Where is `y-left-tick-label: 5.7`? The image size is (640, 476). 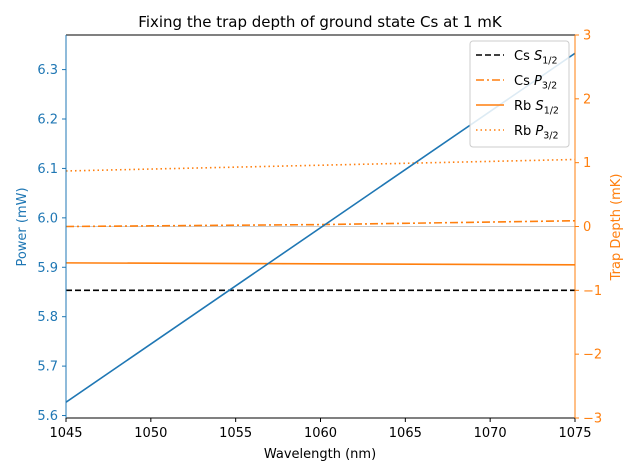
y-left-tick-label: 5.7 is located at coordinates (47, 367).